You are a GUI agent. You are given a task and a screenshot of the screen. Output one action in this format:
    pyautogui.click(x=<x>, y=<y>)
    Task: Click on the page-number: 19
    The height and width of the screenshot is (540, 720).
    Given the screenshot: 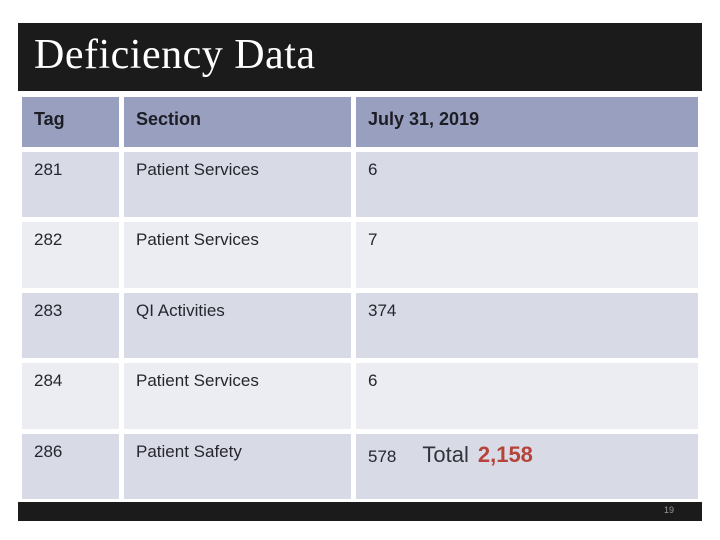 What is the action you would take?
    pyautogui.click(x=668, y=510)
    